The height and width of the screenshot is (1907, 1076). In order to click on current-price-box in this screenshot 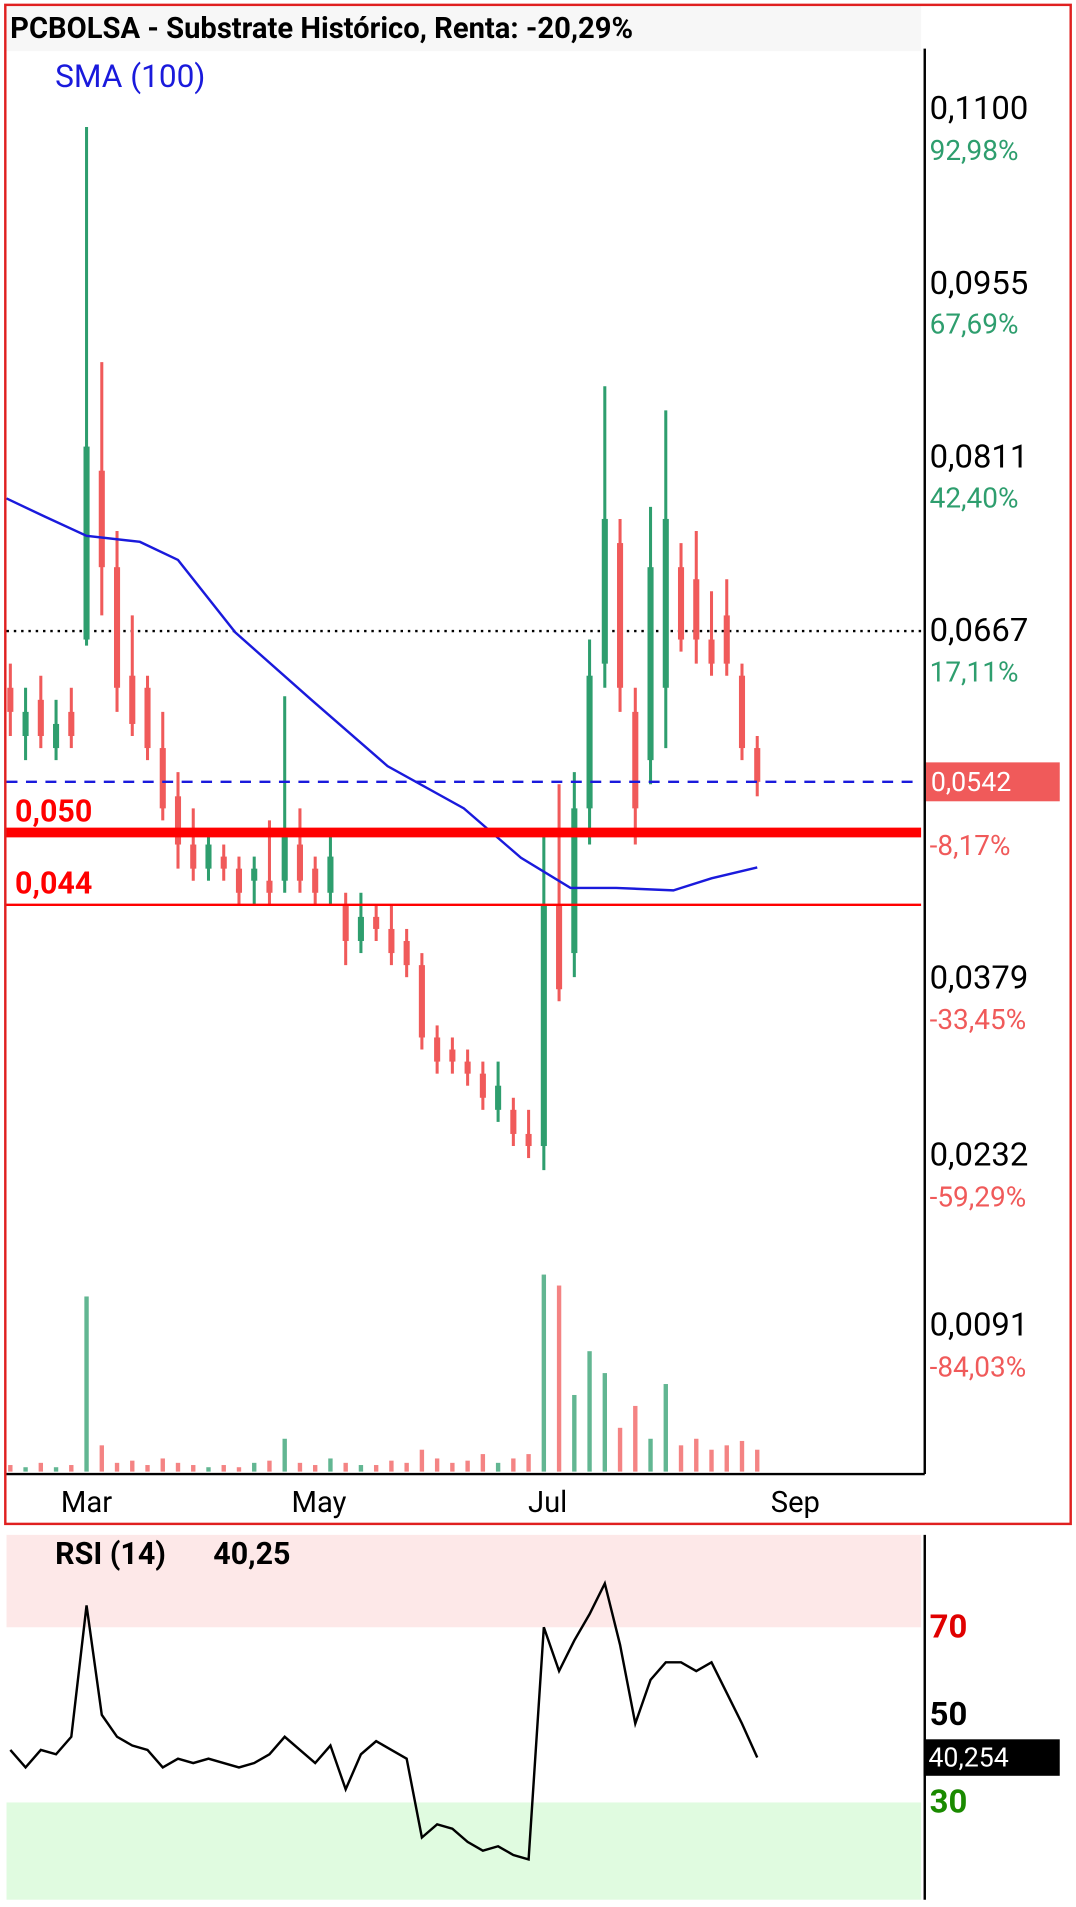, I will do `click(992, 782)`.